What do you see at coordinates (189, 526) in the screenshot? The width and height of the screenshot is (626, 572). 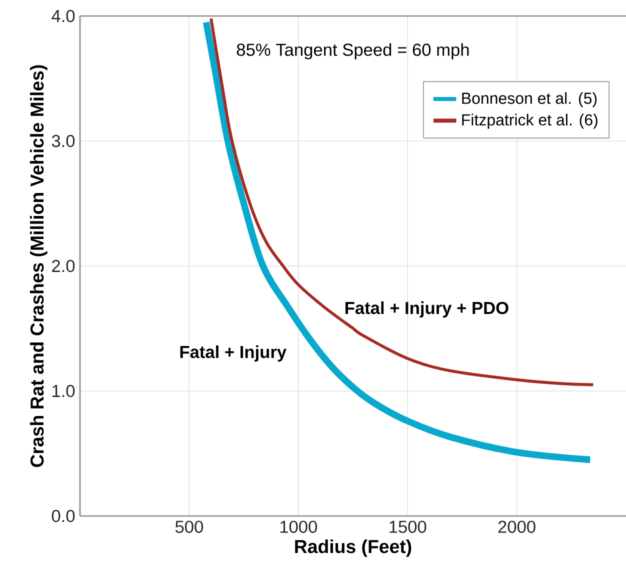 I see `x-tick-label: 500` at bounding box center [189, 526].